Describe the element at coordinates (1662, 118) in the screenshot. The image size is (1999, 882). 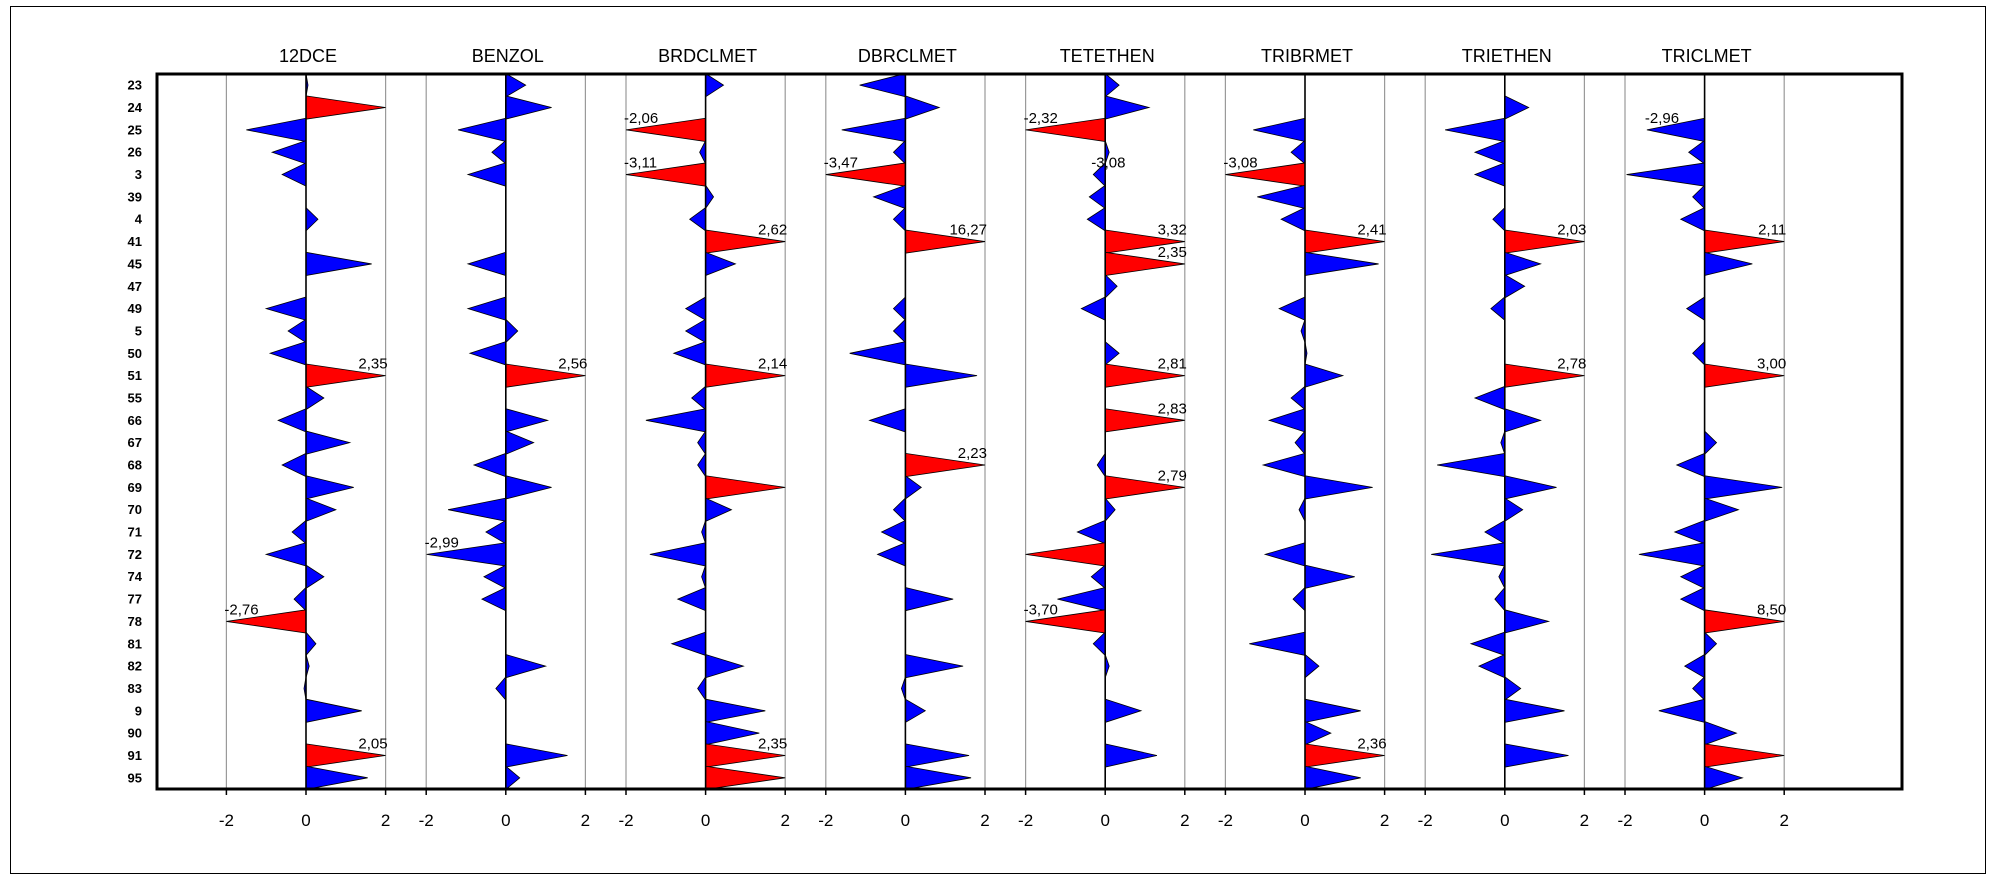
I see `data-label: -2,96` at that location.